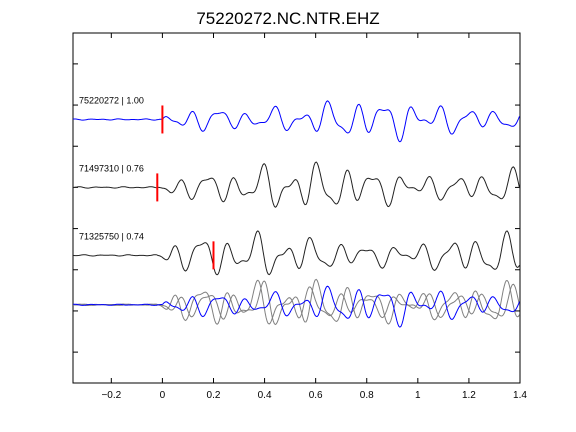 This screenshot has height=432, width=576. Describe the element at coordinates (287, 18) in the screenshot. I see `chart-title: 75220272.NC.NTR.EHZ` at that location.